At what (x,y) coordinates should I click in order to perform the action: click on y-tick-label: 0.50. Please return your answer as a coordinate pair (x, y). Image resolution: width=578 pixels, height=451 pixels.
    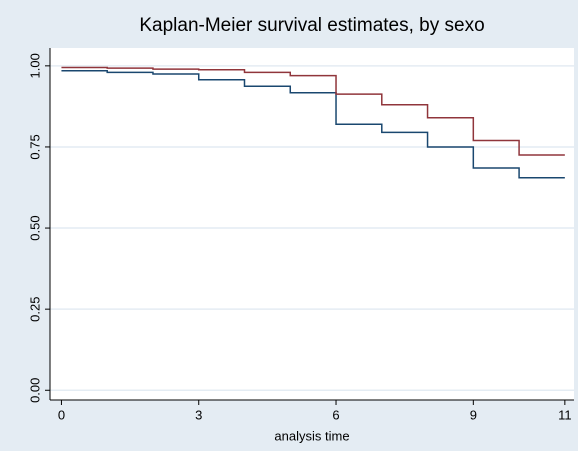
    Looking at the image, I should click on (34, 227).